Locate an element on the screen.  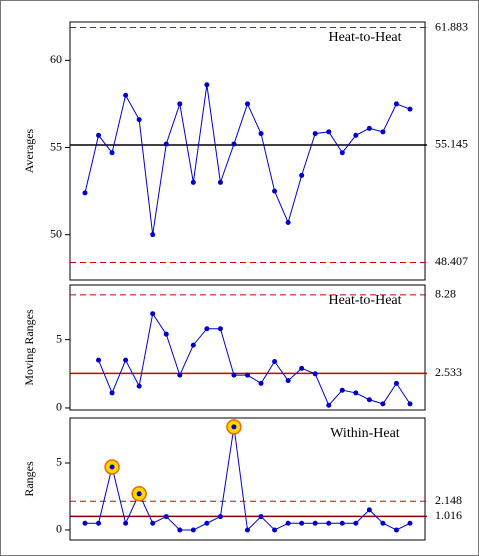
panel-title: Within-Heat is located at coordinates (365, 433).